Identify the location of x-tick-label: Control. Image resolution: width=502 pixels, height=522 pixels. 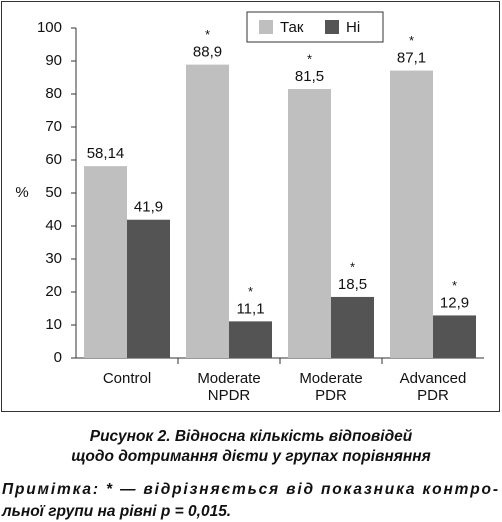
(127, 378).